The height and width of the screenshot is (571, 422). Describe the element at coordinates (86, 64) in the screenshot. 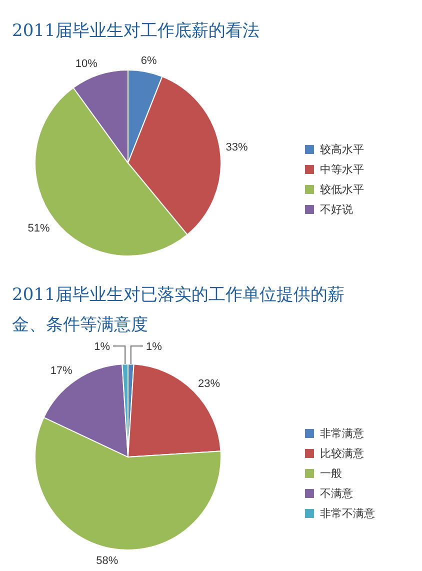

I see `data-label: 10%` at that location.